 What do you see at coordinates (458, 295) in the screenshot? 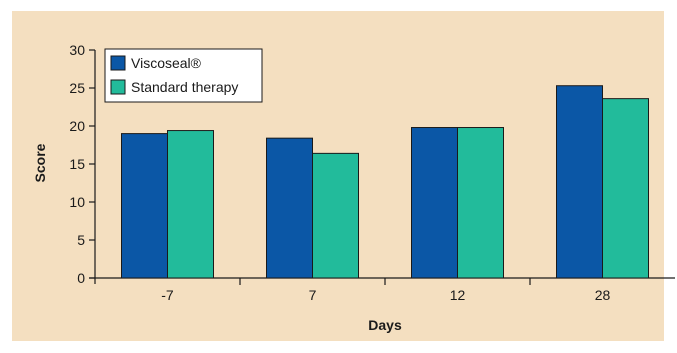
I see `x-tick-label: 12` at bounding box center [458, 295].